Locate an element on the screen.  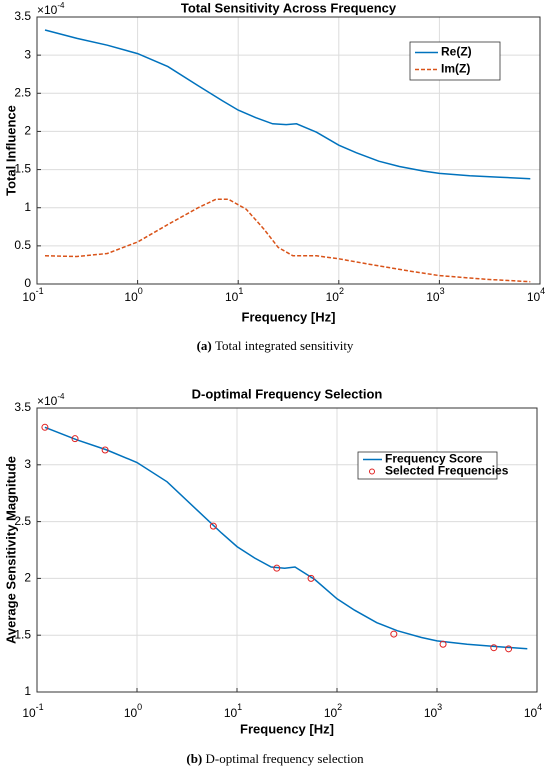
caption-text: Total integrated sensitivity is located at coordinates (284, 345).